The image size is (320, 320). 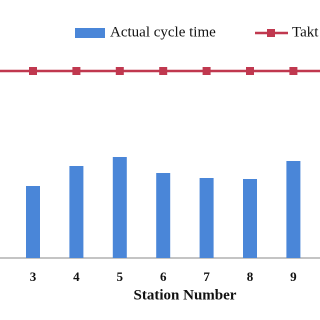 I want to click on x-tick-label: 8, so click(x=250, y=276).